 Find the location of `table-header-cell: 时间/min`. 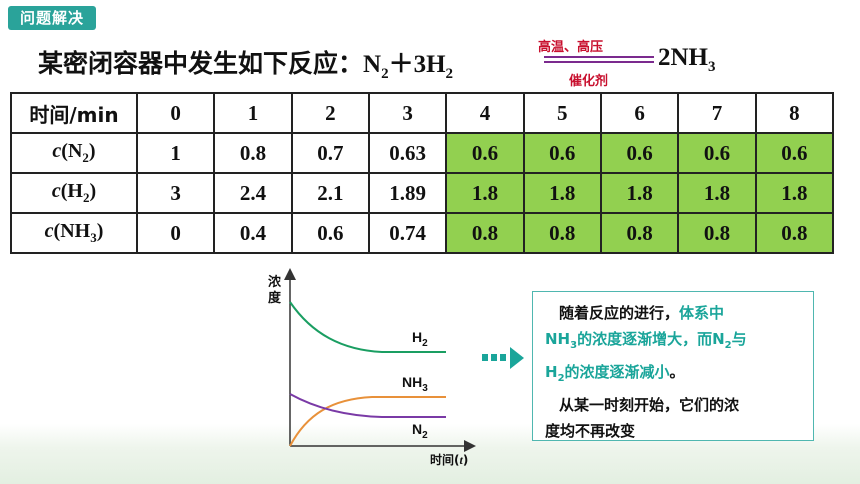

table-header-cell: 时间/min is located at coordinates (74, 113).